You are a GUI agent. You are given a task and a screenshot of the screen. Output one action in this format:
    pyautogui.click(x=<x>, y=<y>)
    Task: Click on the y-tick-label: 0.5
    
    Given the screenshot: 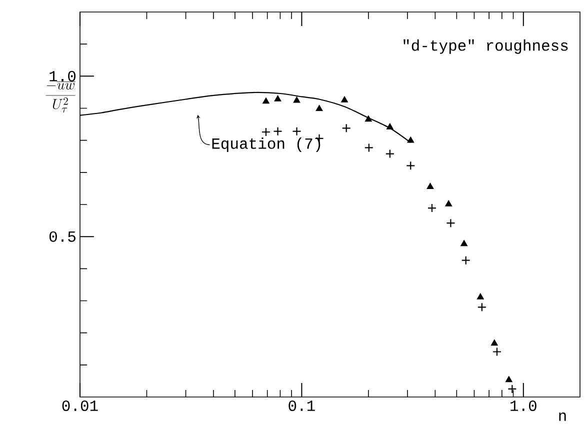 What is the action you would take?
    pyautogui.click(x=63, y=236)
    